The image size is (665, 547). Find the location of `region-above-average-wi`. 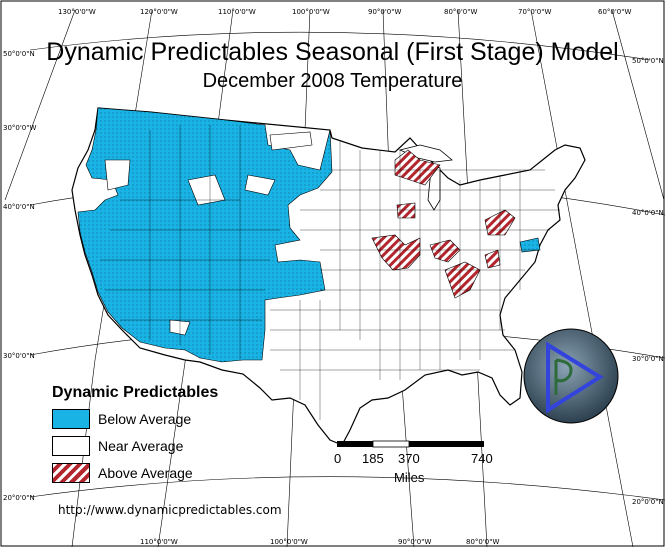

region-above-average-wi is located at coordinates (417, 167).